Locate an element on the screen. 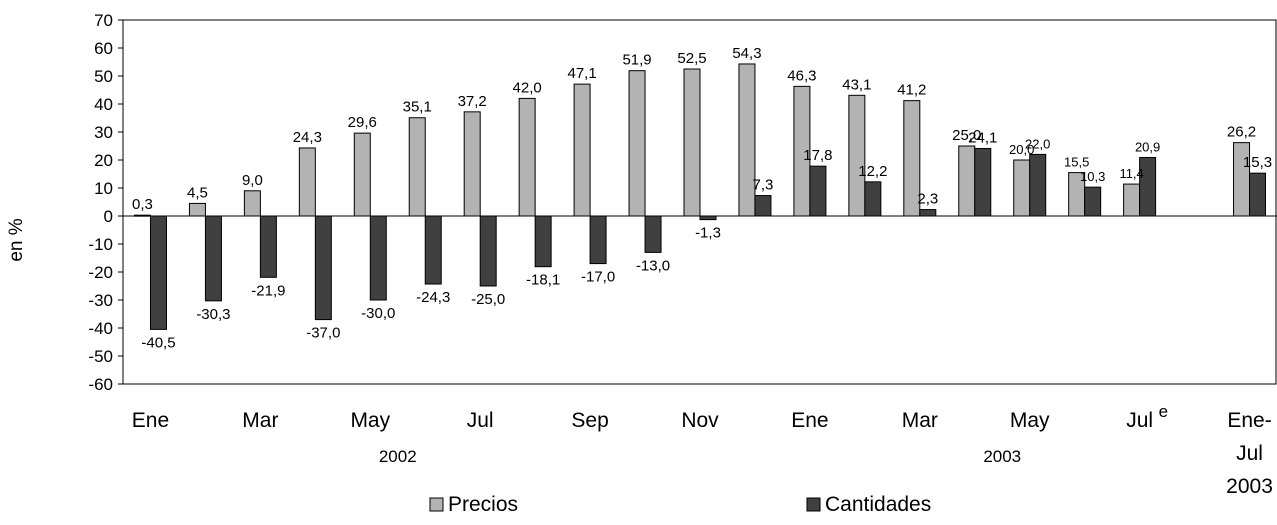  legend-item-cantidades: Cantidades is located at coordinates (868, 504).